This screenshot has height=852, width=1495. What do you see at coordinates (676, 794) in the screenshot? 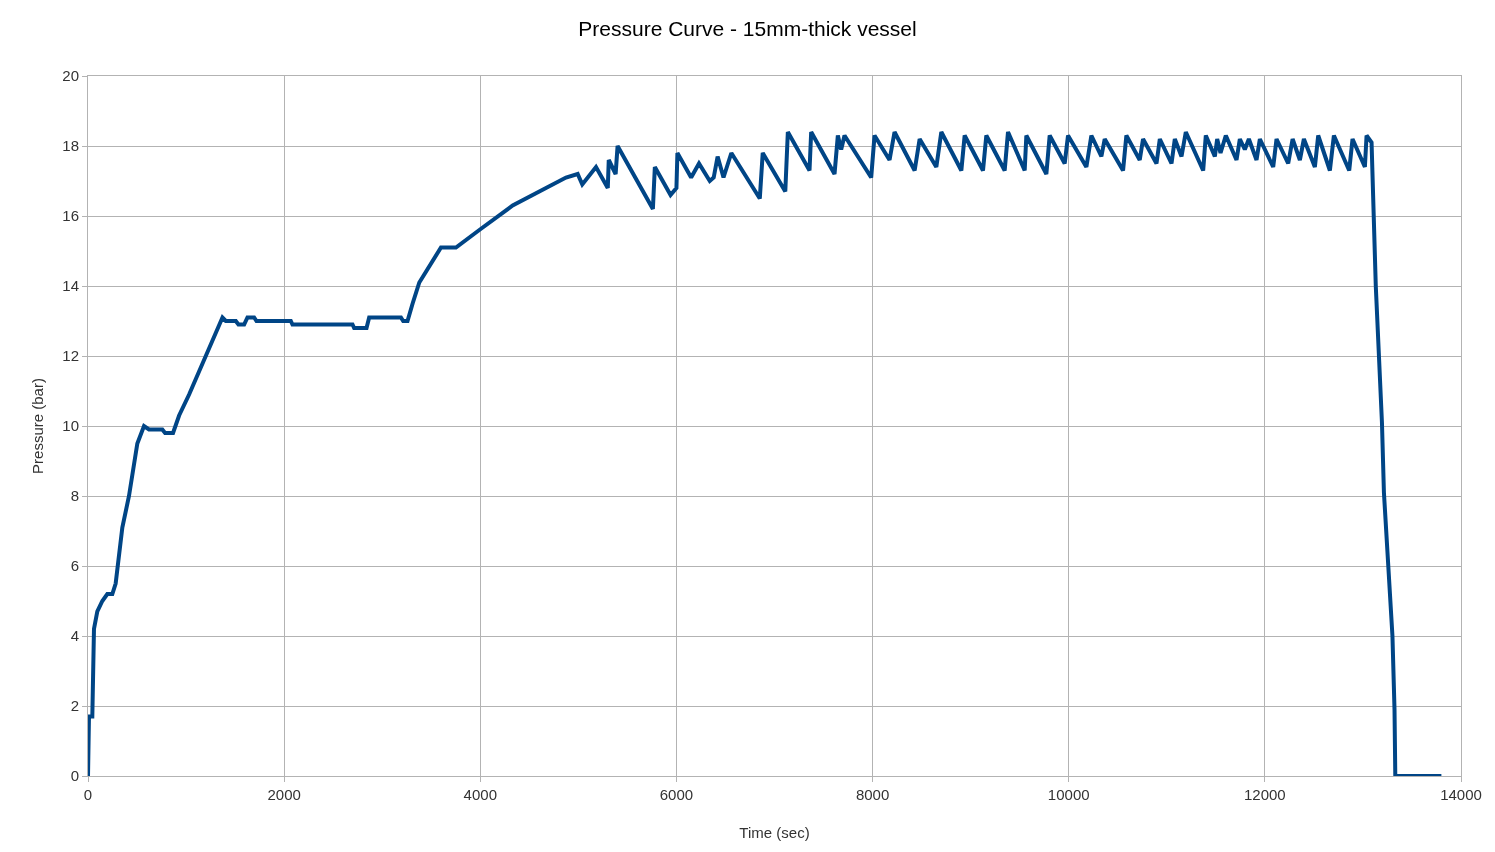
I see `x-tick-label: 6000` at bounding box center [676, 794].